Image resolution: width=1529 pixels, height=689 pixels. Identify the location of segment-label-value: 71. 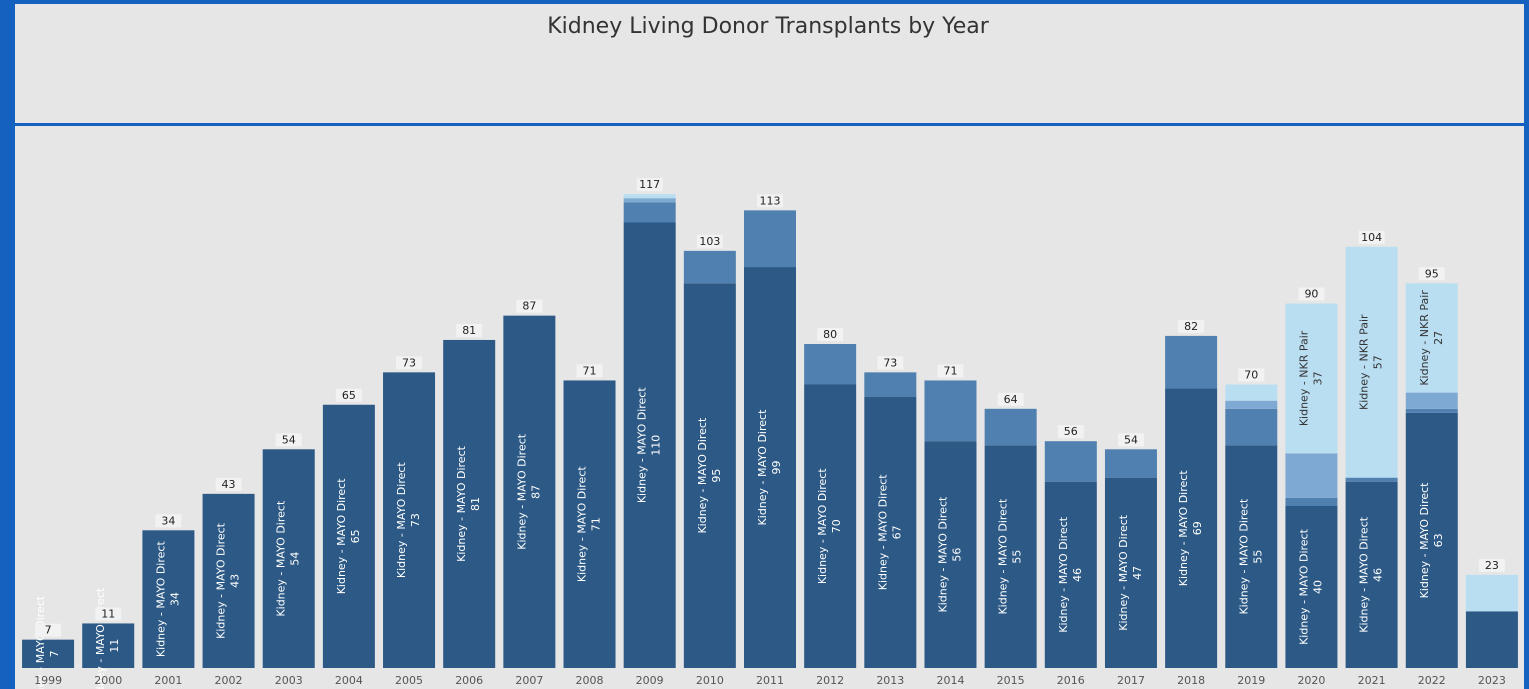
(596, 524).